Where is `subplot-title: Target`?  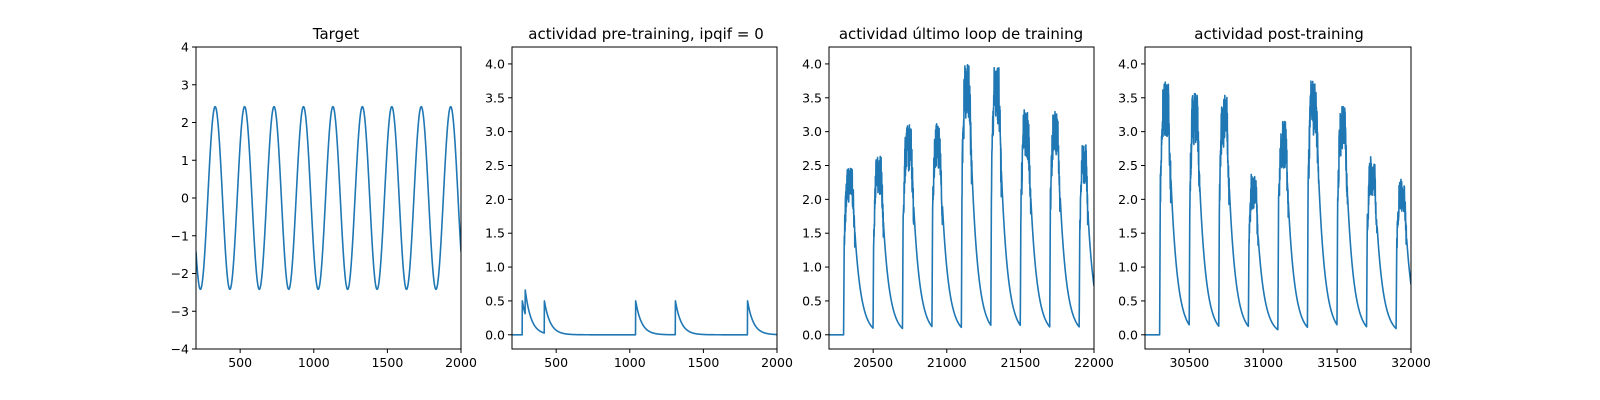
subplot-title: Target is located at coordinates (336, 34).